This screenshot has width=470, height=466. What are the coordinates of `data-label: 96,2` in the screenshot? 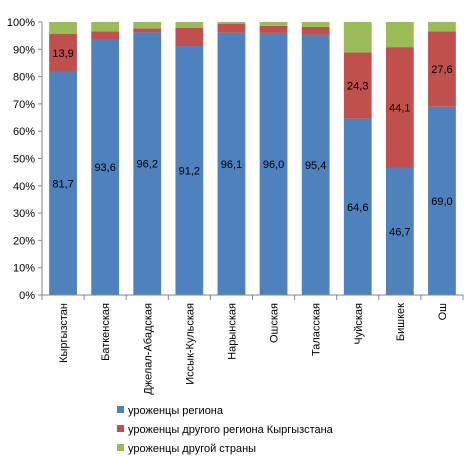 It's located at (147, 165).